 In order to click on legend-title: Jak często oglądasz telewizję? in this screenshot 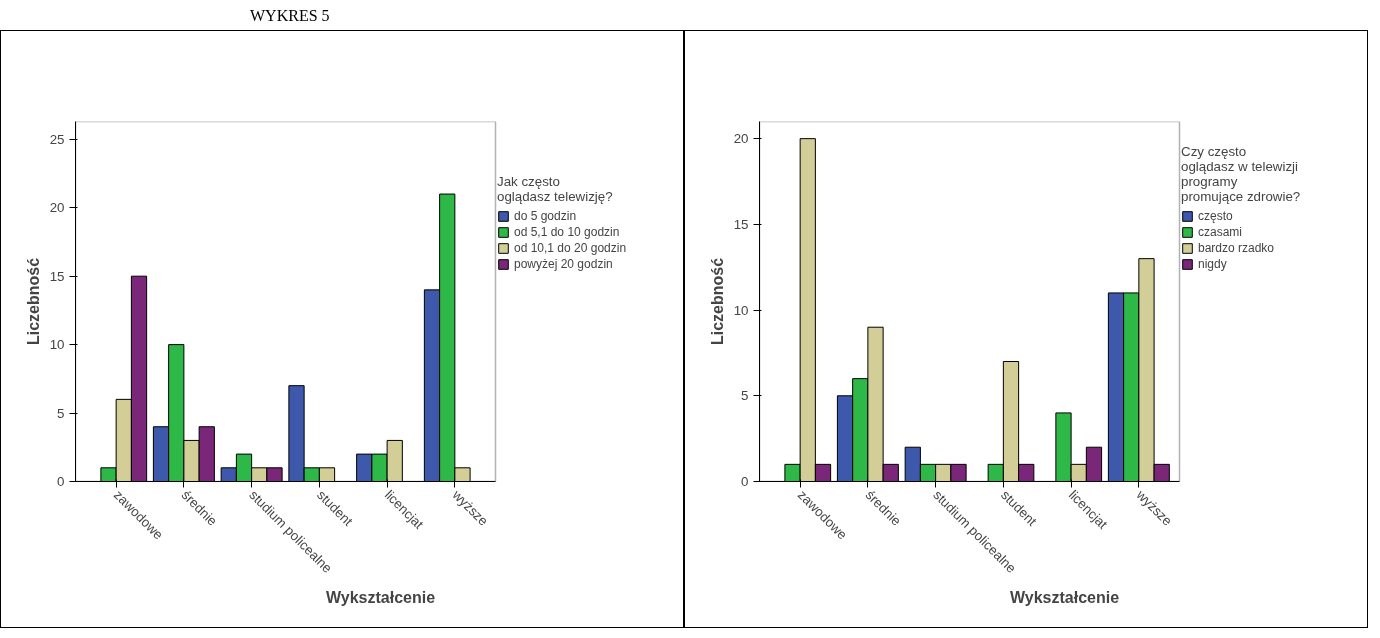, I will do `click(555, 189)`.